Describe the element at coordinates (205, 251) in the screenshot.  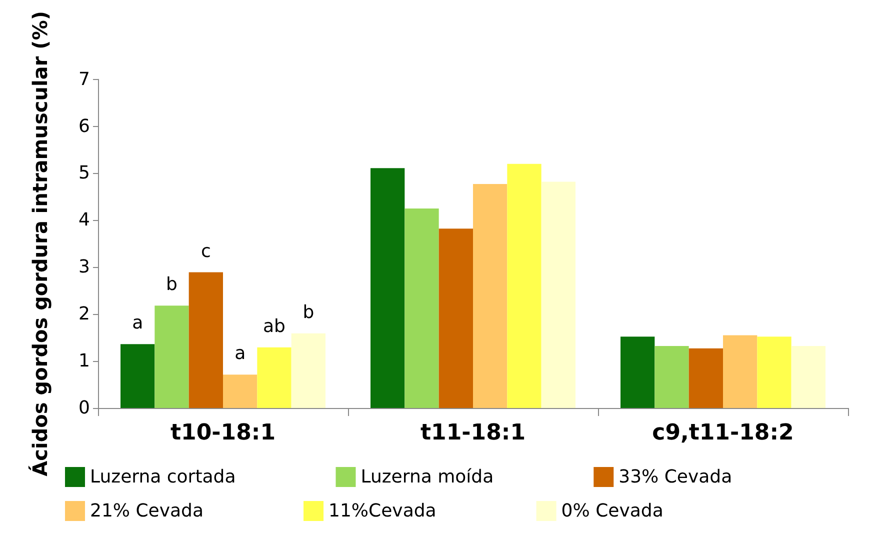
I see `annotation: c` at that location.